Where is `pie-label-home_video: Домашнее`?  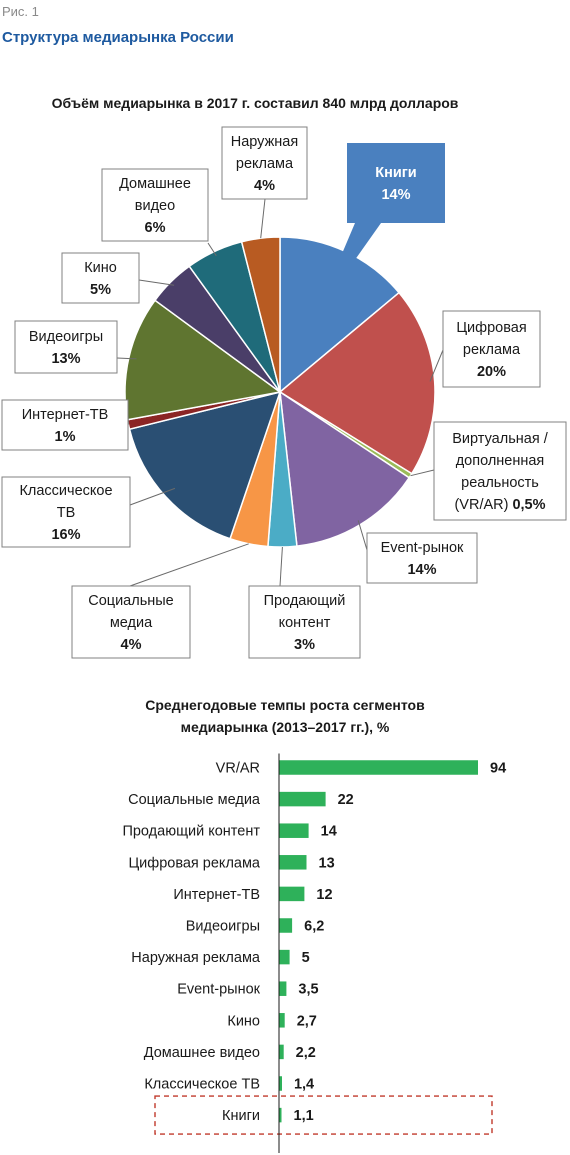
pie-label-home_video: Домашнее is located at coordinates (155, 184).